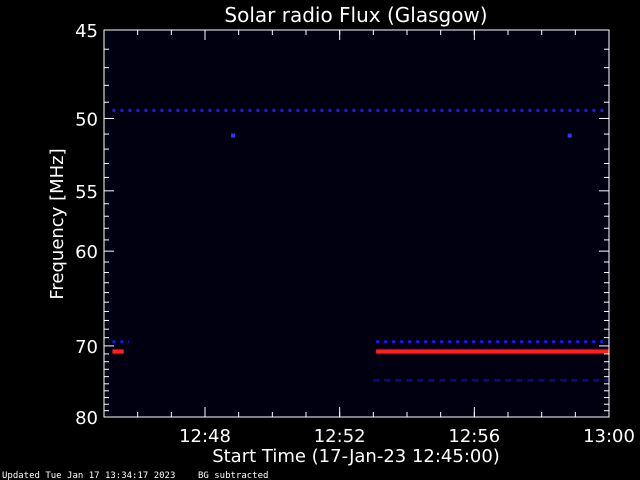 The image size is (640, 480). I want to click on y-tick-label: 70, so click(86, 347).